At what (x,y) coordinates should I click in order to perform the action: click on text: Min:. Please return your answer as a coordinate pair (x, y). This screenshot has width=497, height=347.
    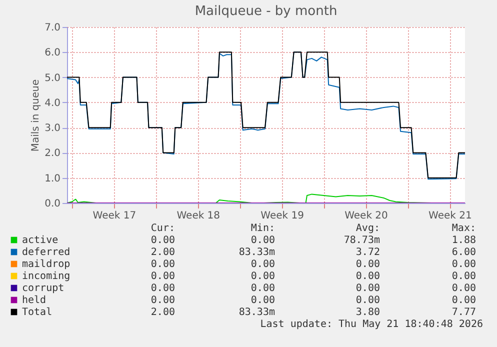
    Looking at the image, I should click on (262, 228).